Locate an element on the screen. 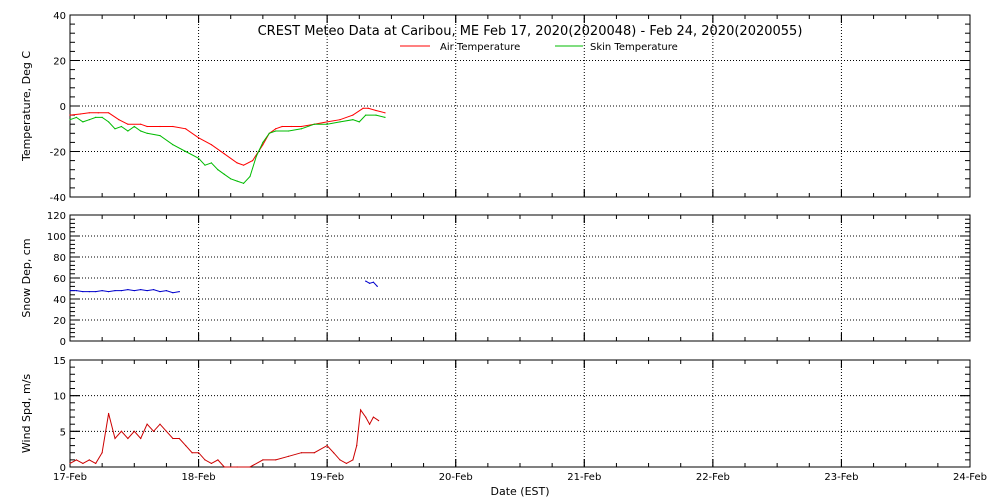  y-tick-label: 15 is located at coordinates (59, 361).